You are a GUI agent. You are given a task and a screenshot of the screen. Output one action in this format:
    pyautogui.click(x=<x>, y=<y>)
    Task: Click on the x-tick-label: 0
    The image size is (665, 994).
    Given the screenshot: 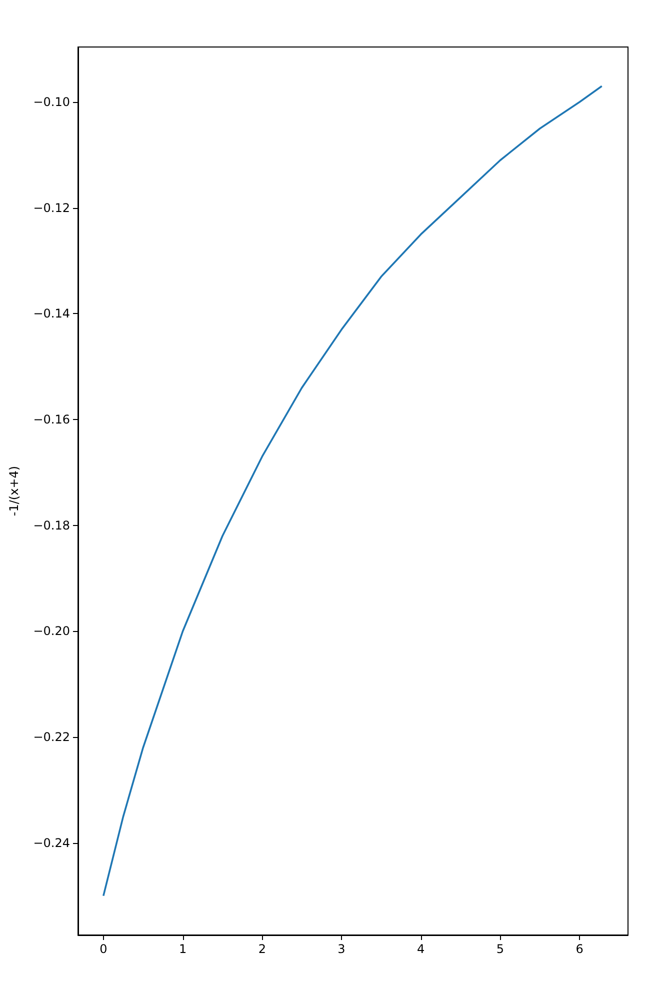 What is the action you would take?
    pyautogui.click(x=104, y=949)
    